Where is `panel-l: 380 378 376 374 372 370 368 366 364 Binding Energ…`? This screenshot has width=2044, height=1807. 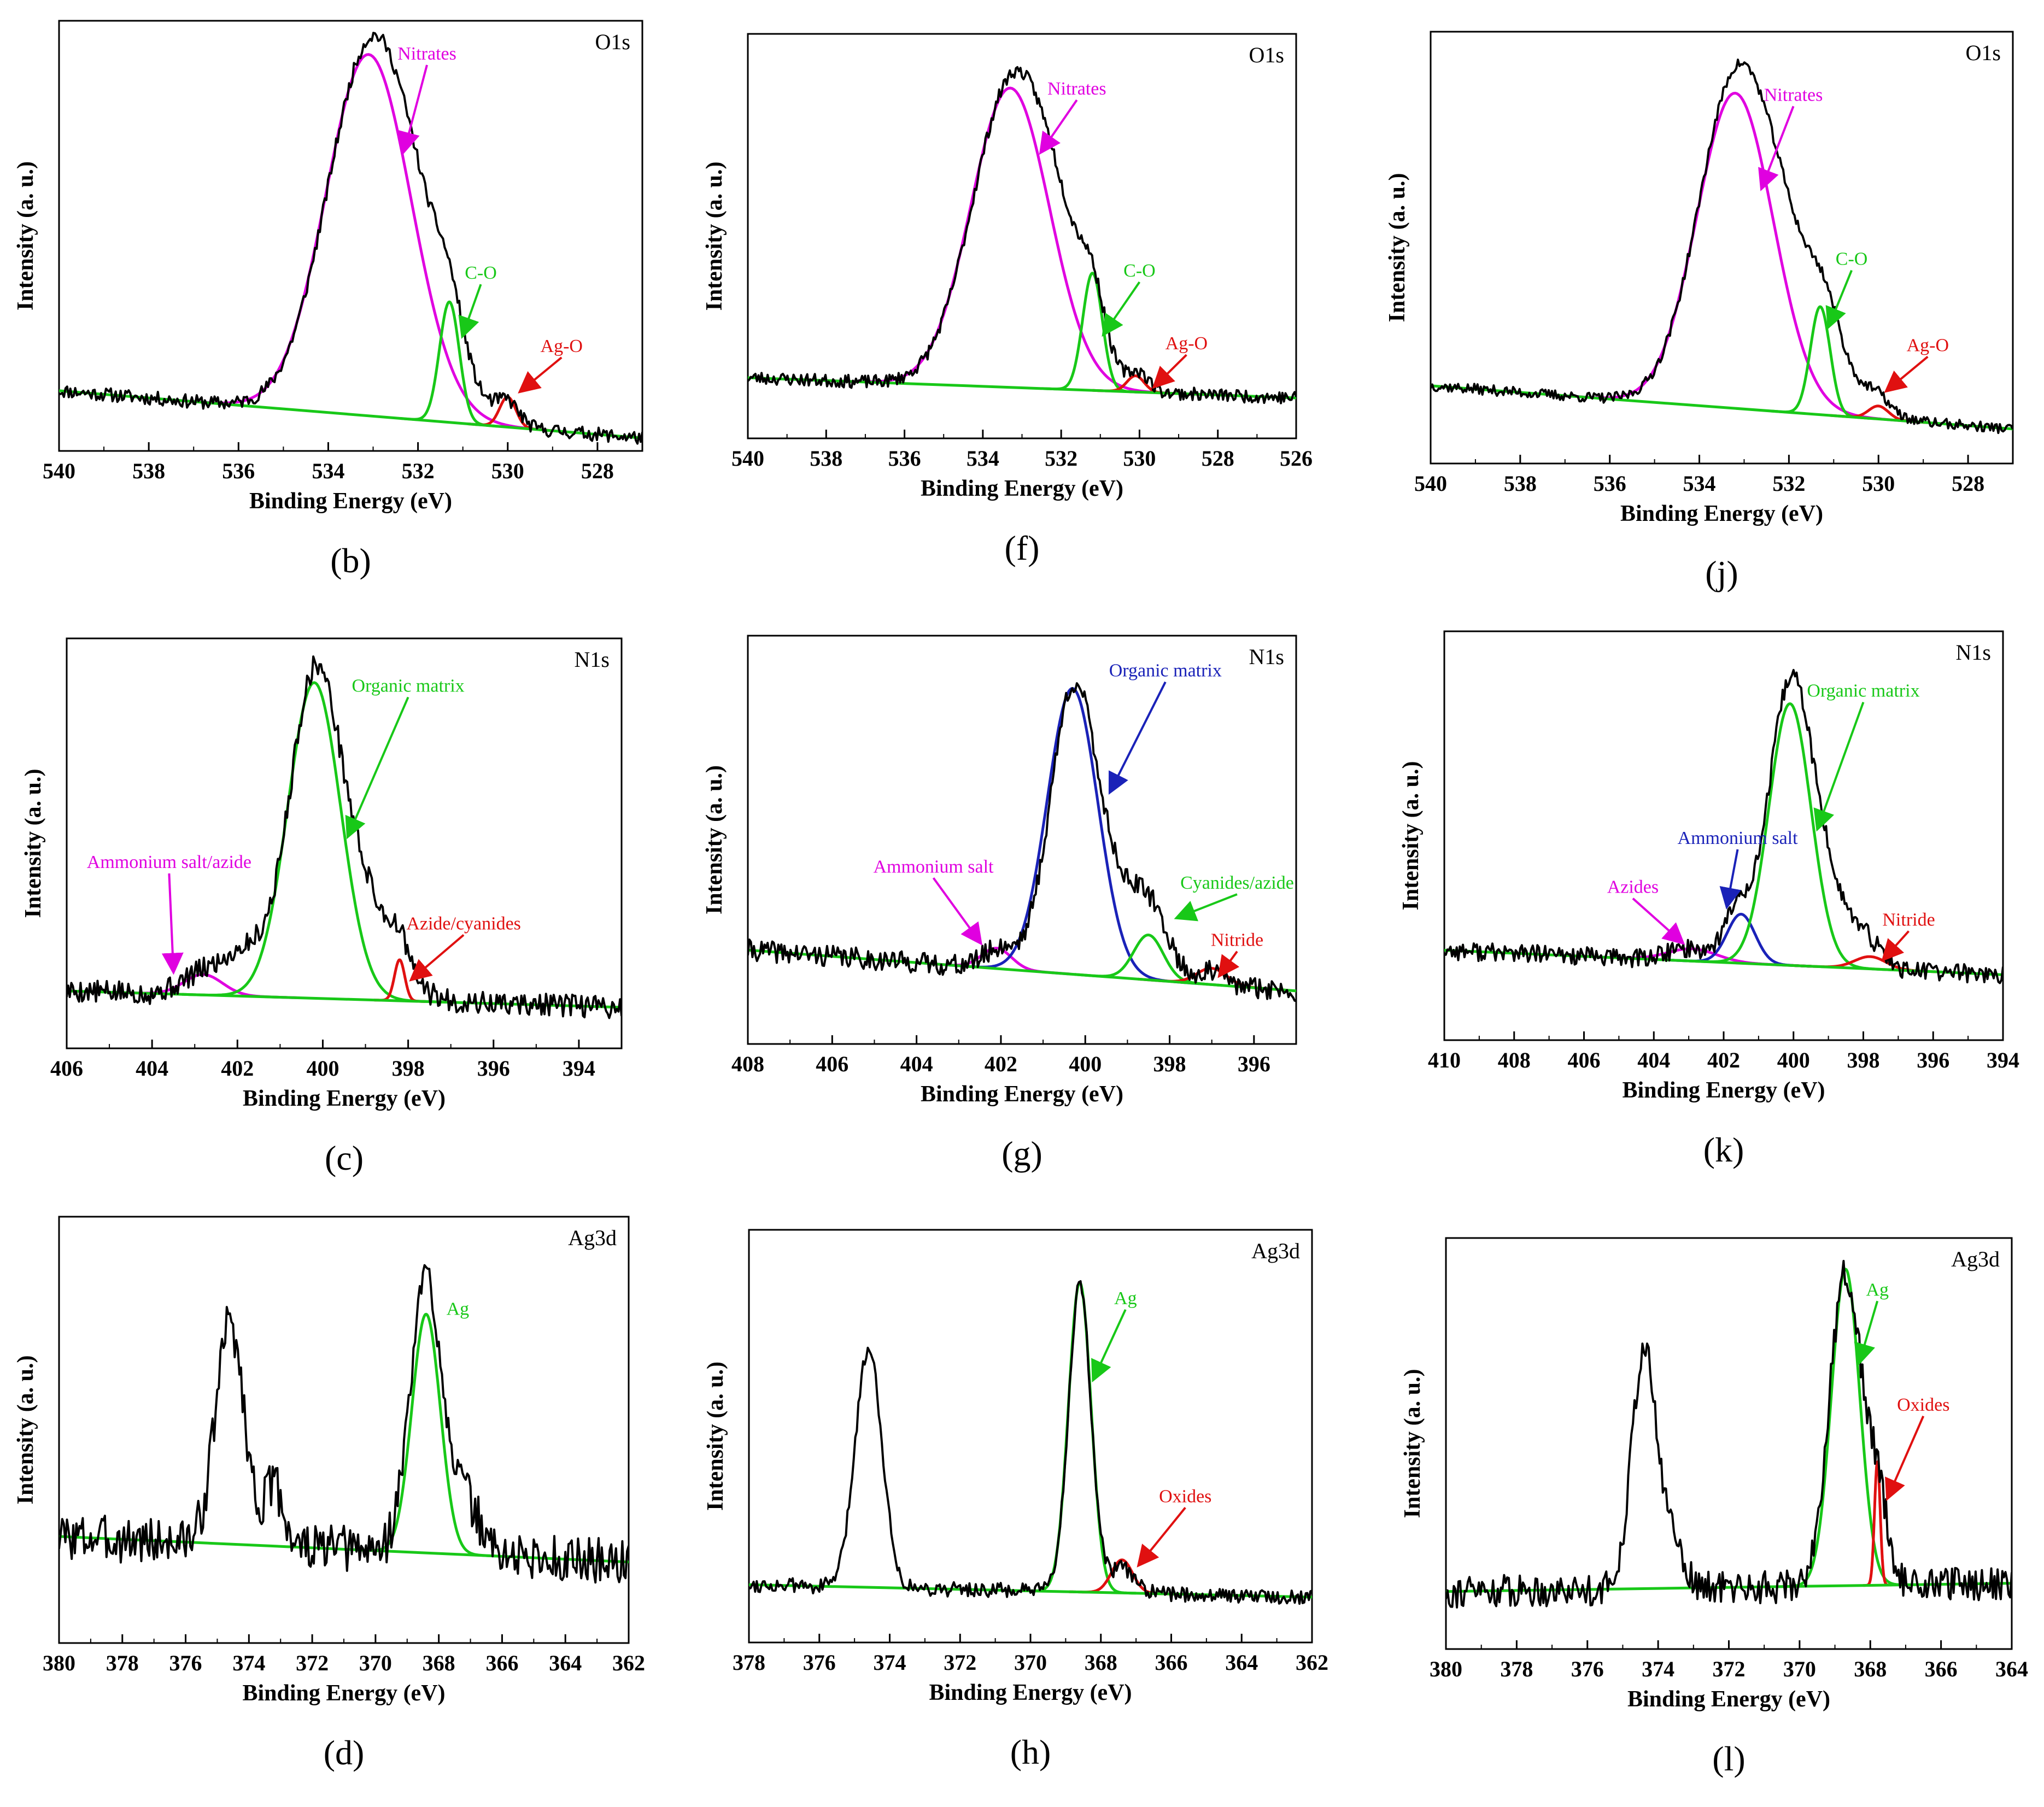 panel-l: 380 378 376 374 372 370 368 366 364 Binding Energ… is located at coordinates (1714, 1507).